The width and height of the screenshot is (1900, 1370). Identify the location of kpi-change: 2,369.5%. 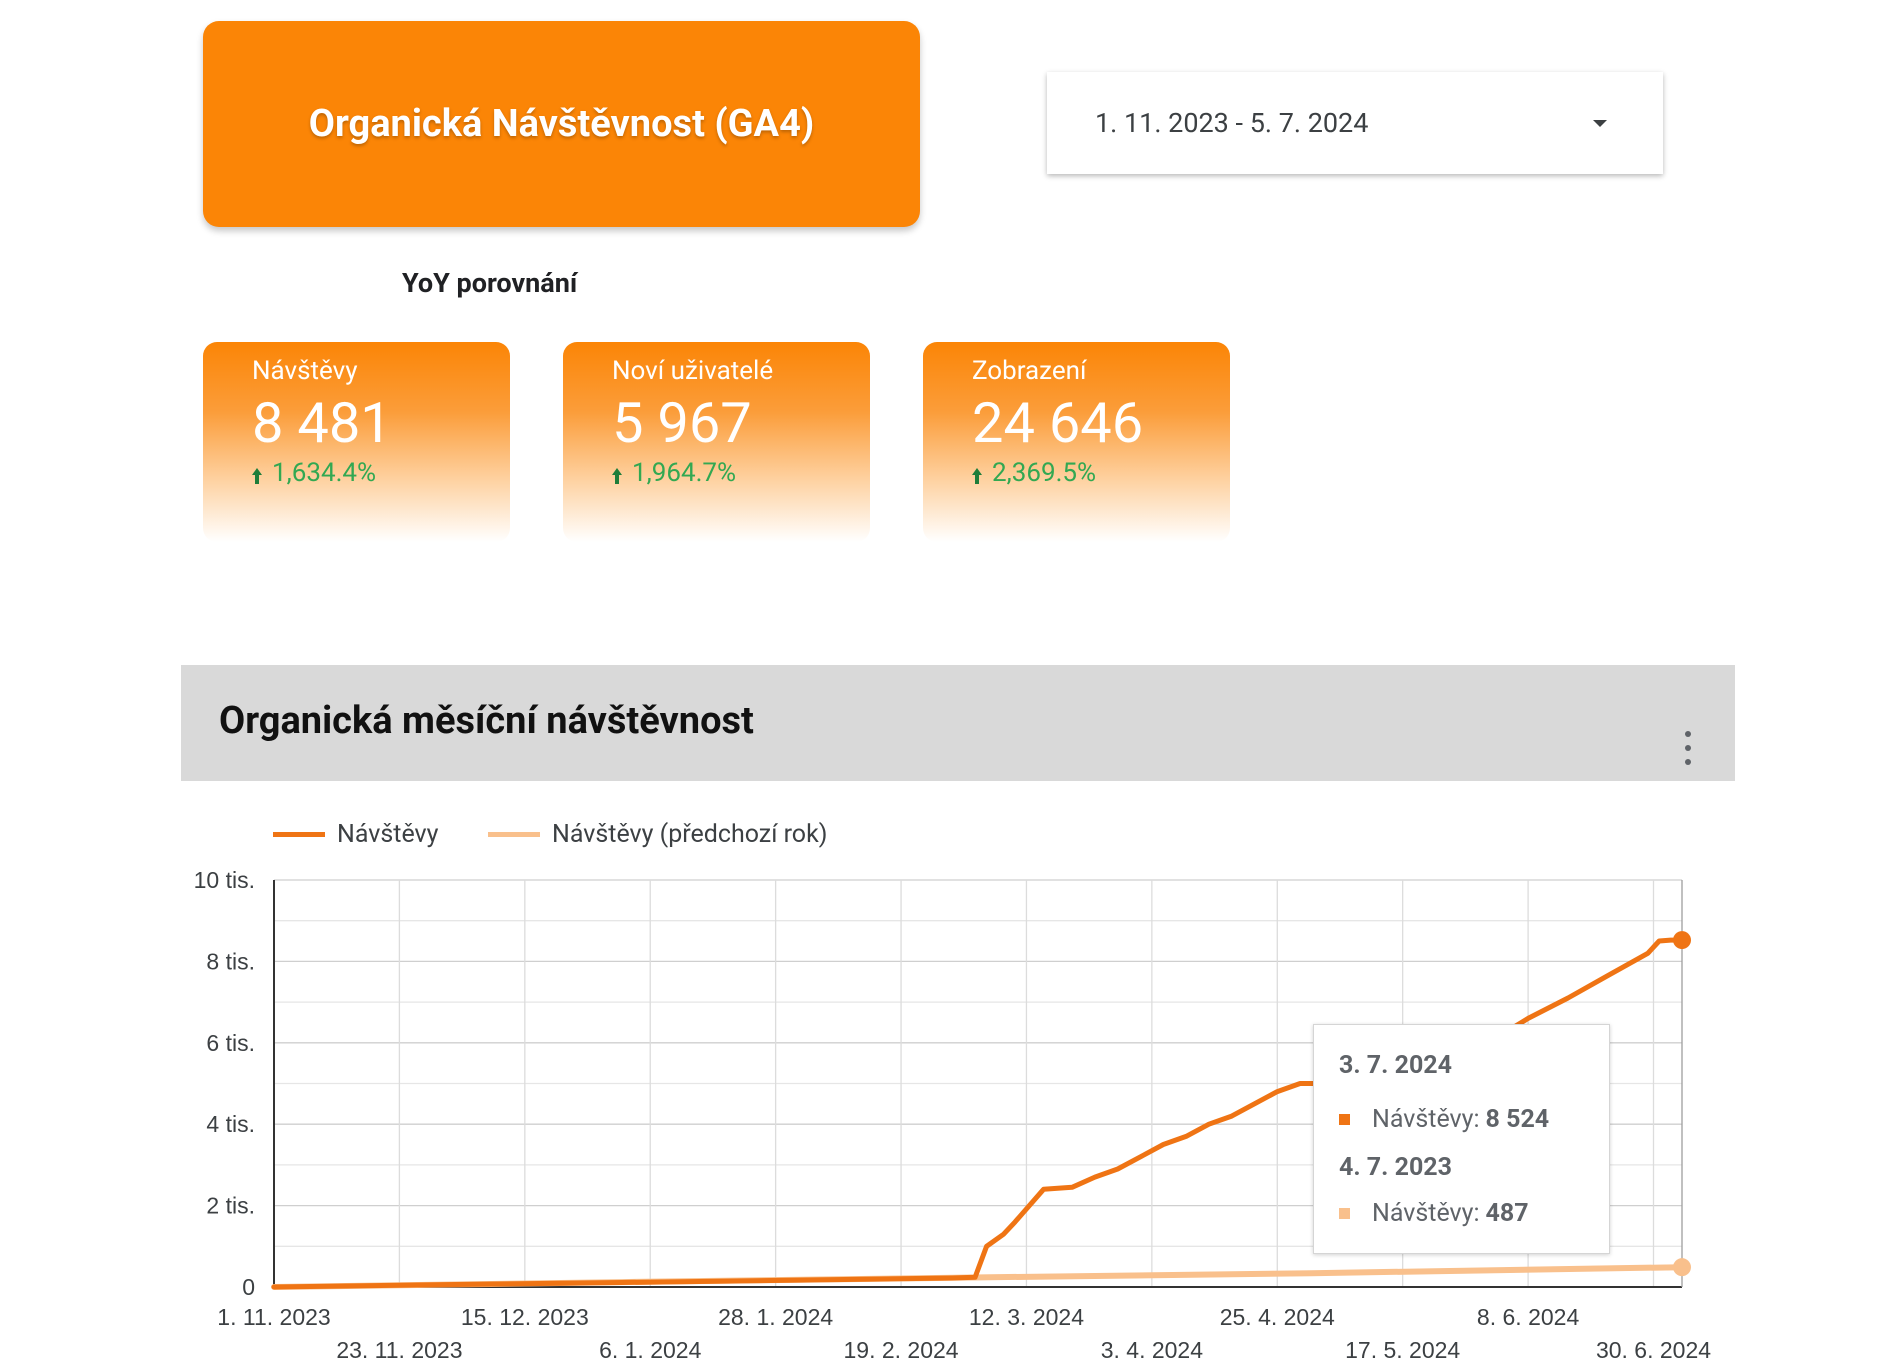
(1101, 473).